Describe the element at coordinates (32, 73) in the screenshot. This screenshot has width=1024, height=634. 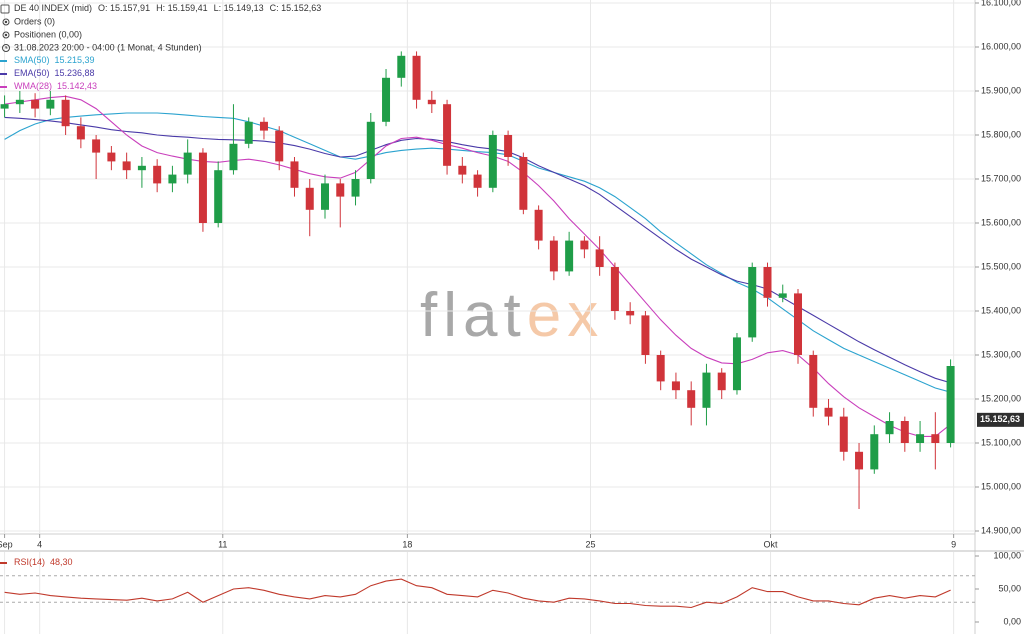
I see `legend-name: EMA(50)` at that location.